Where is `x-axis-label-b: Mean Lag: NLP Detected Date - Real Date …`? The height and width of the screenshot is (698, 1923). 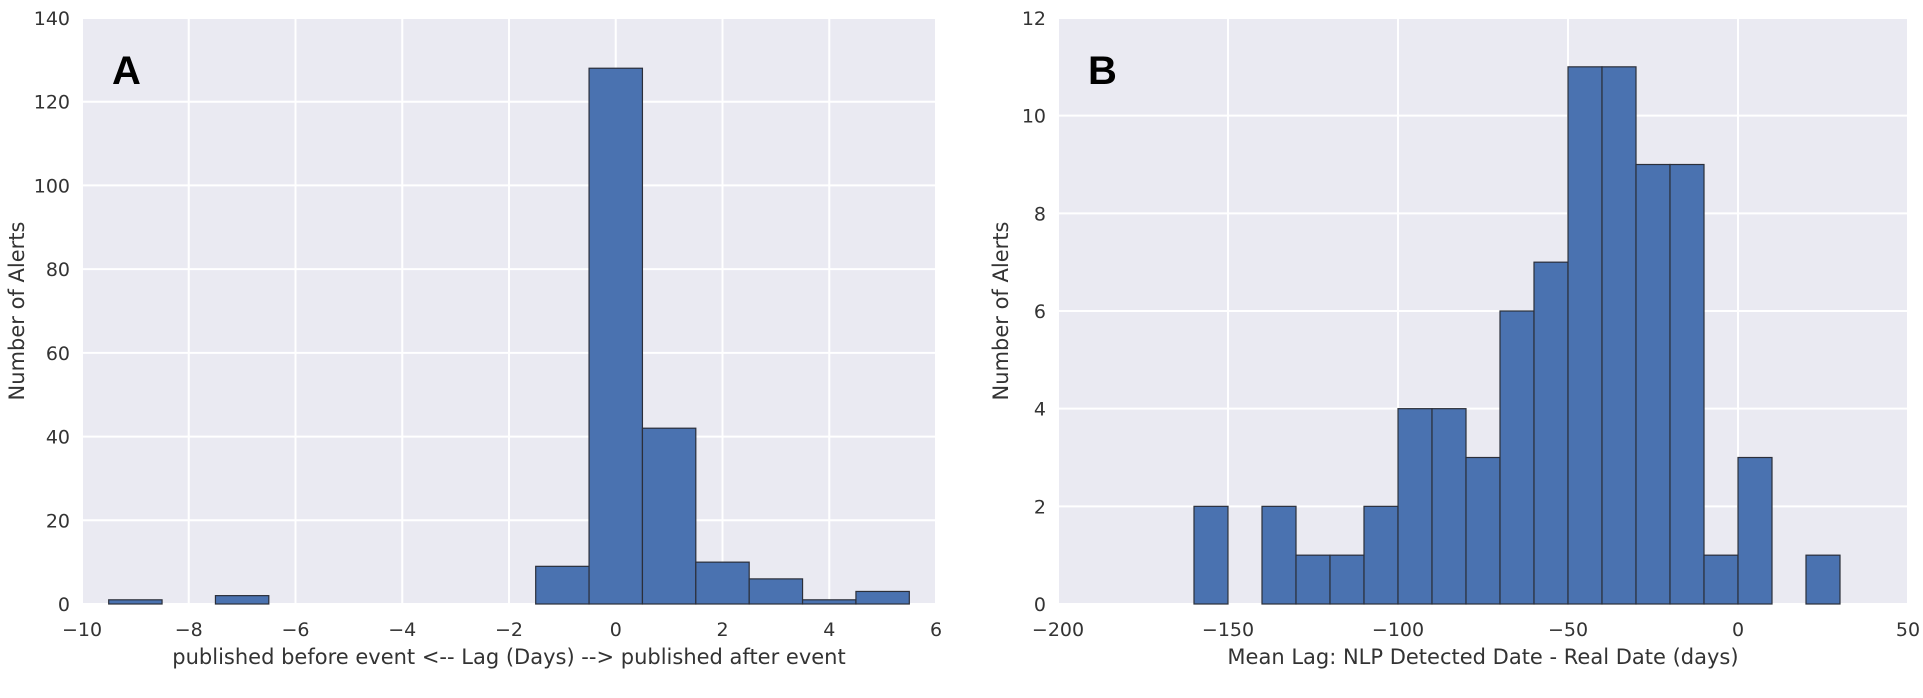 x-axis-label-b: Mean Lag: NLP Detected Date - Real Date … is located at coordinates (1482, 657).